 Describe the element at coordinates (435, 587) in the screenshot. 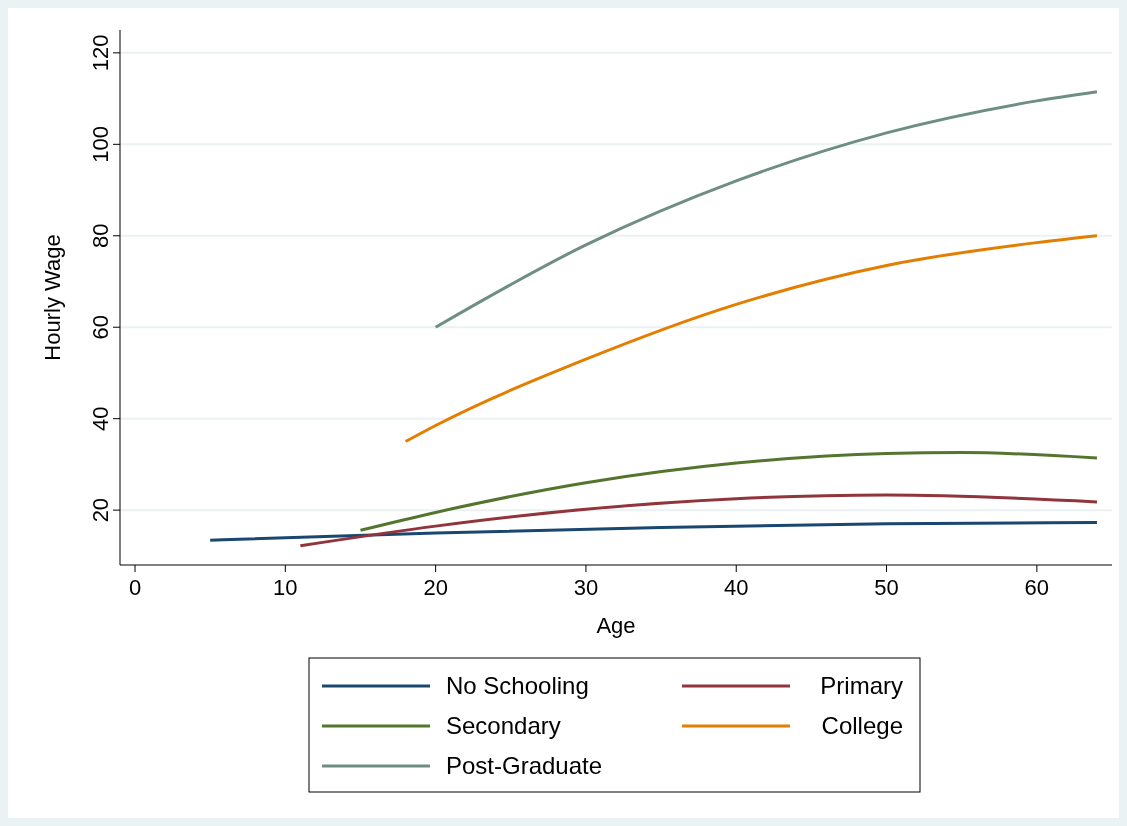

I see `x-tick-label: 20` at that location.